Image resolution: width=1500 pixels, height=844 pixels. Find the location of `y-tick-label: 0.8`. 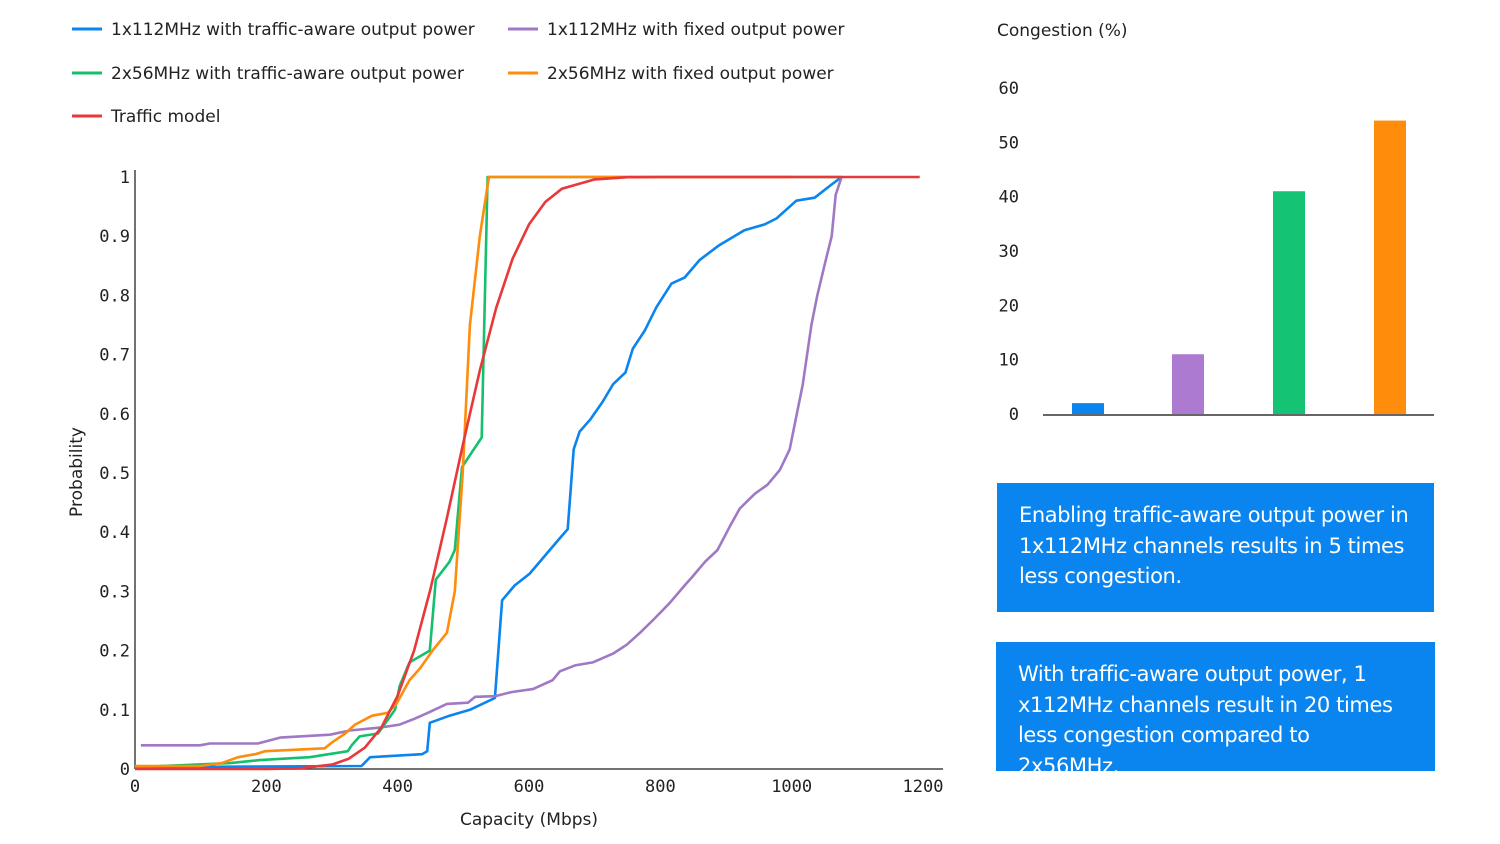

y-tick-label: 0.8 is located at coordinates (114, 296).